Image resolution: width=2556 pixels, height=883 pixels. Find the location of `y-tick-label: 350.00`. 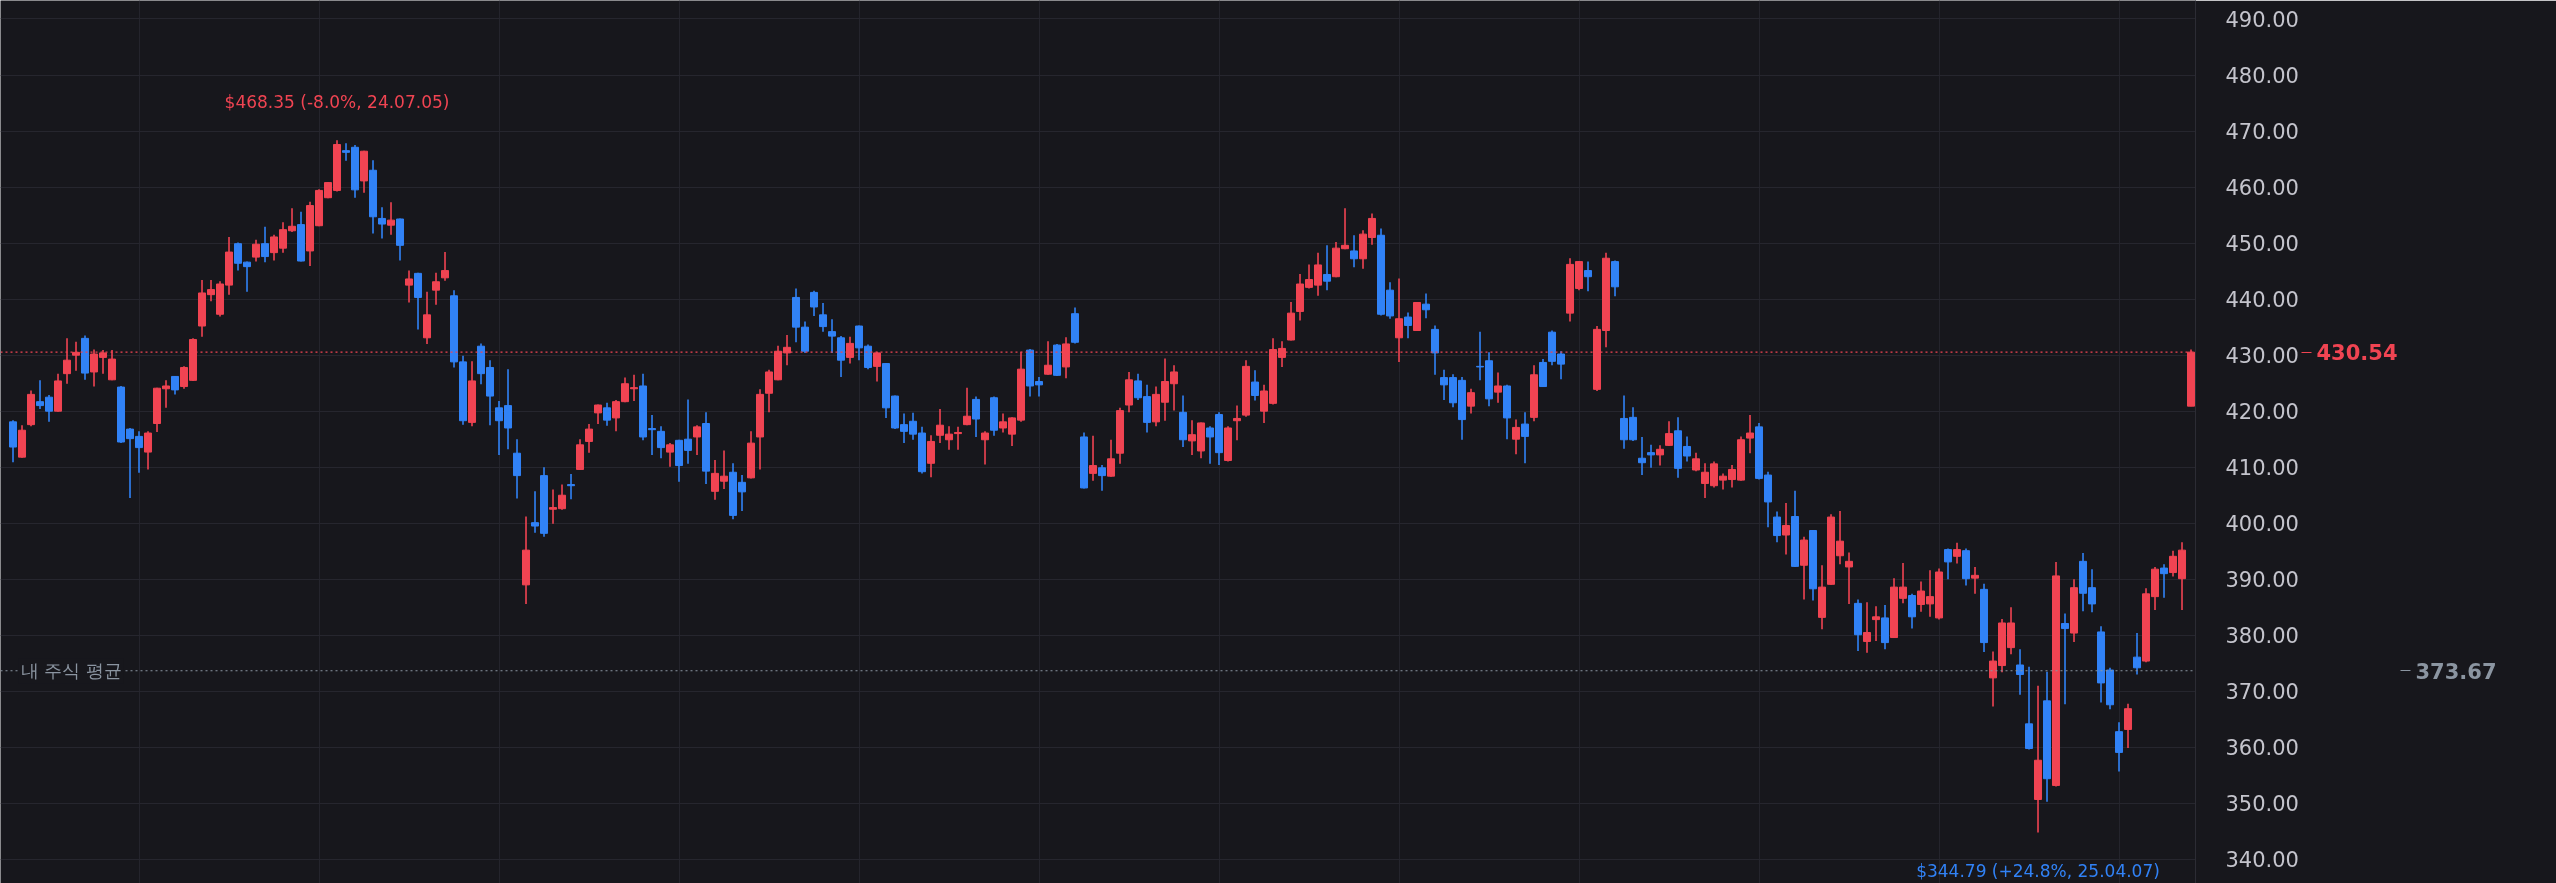

y-tick-label: 350.00 is located at coordinates (2262, 804).